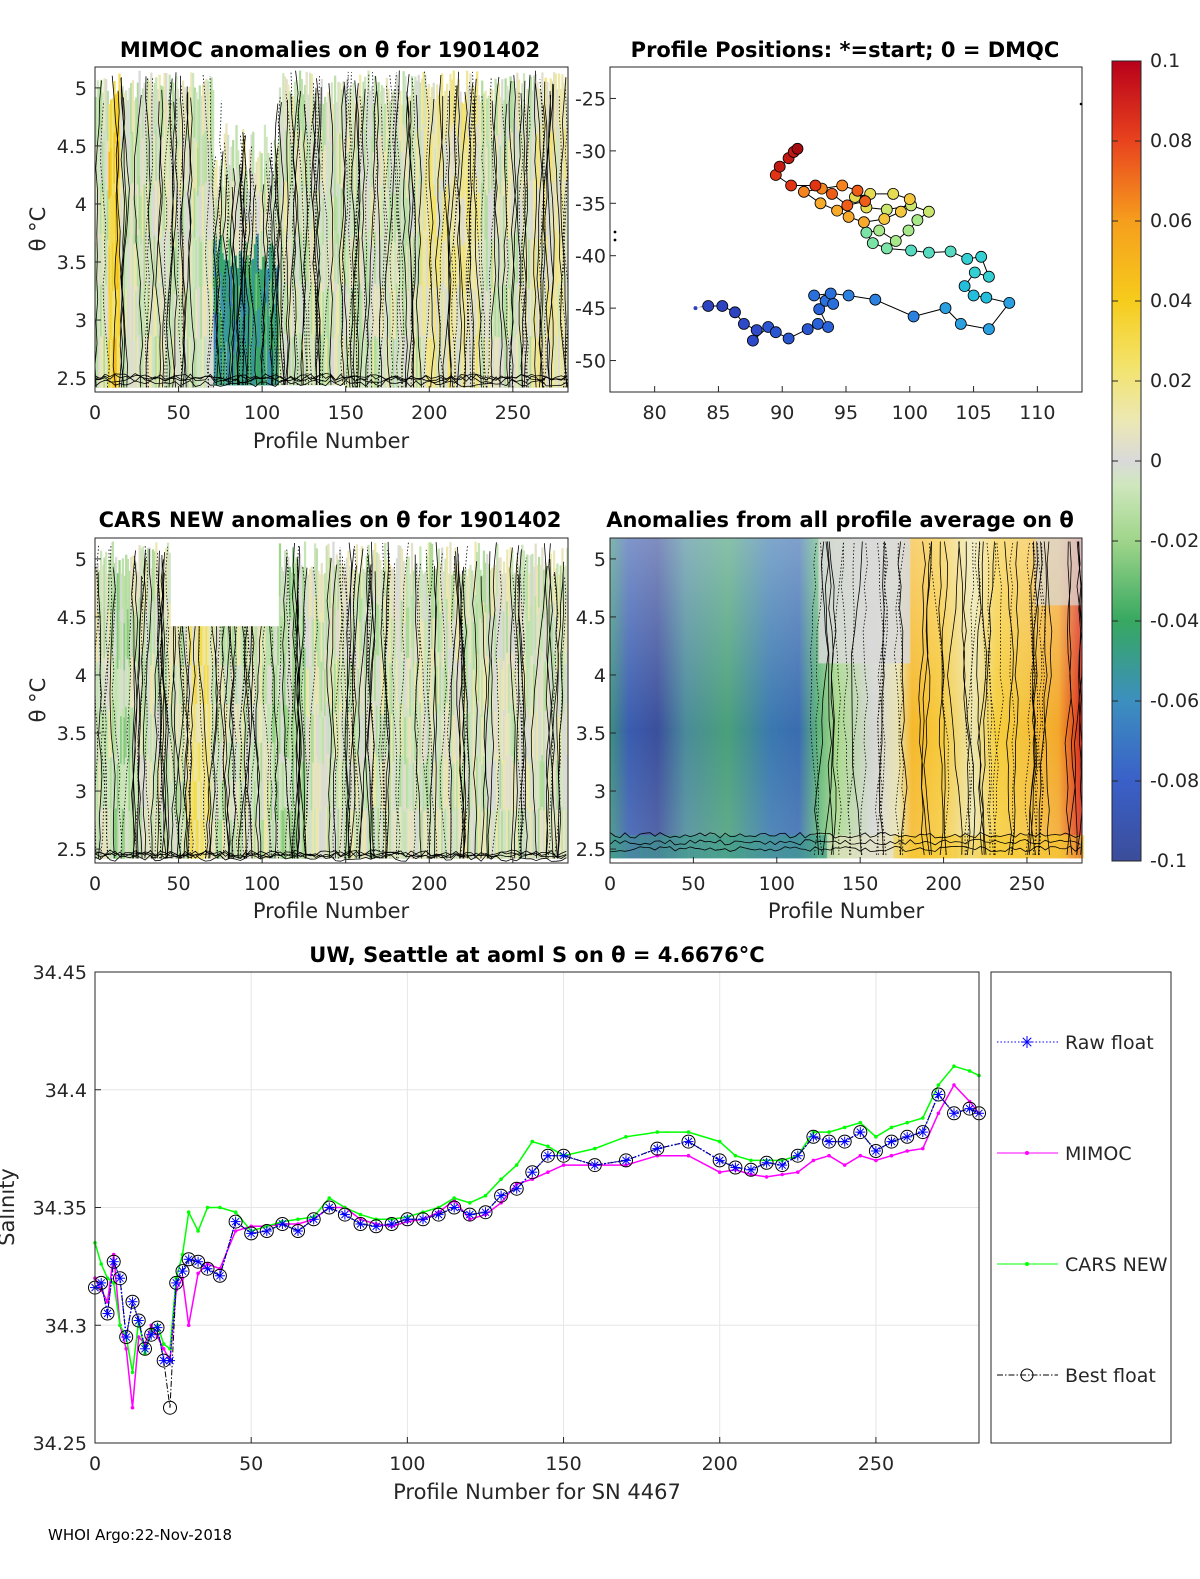 Image resolution: width=1200 pixels, height=1579 pixels. Describe the element at coordinates (1027, 1042) in the screenshot. I see `legend-marker` at that location.